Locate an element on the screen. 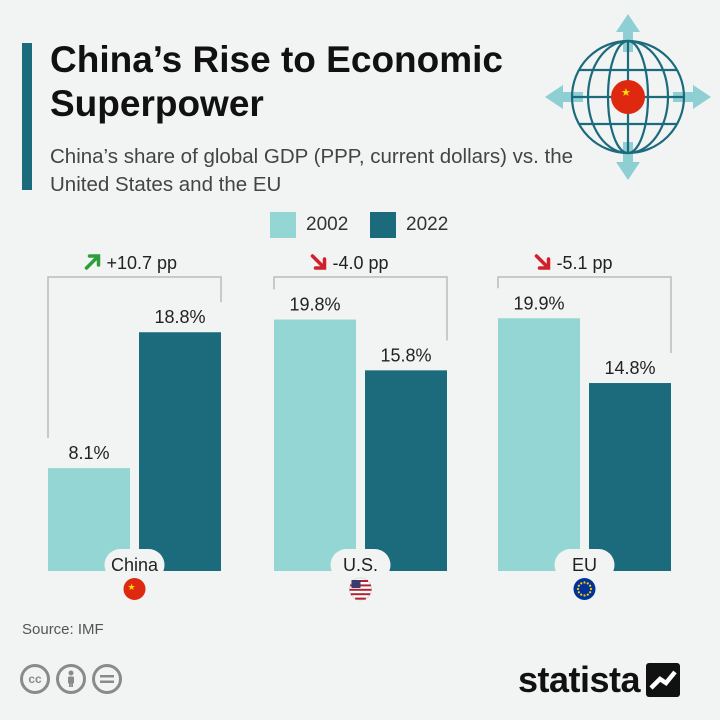 This screenshot has height=720, width=720. arrow-up-icon is located at coordinates (92, 262).